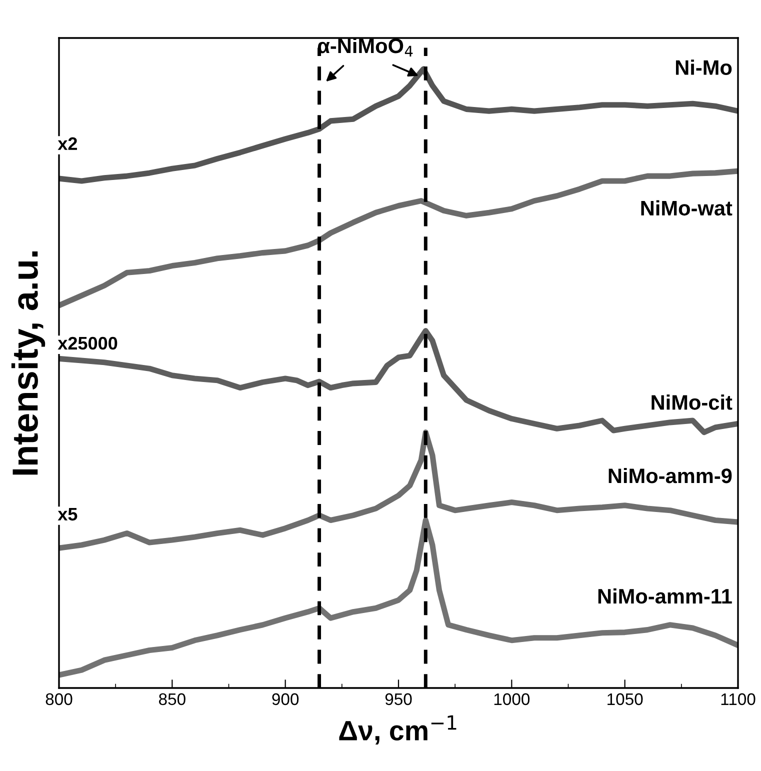 The width and height of the screenshot is (761, 771). What do you see at coordinates (397, 730) in the screenshot?
I see `x-axis-title: Δν, cm$^{−1}$` at bounding box center [397, 730].